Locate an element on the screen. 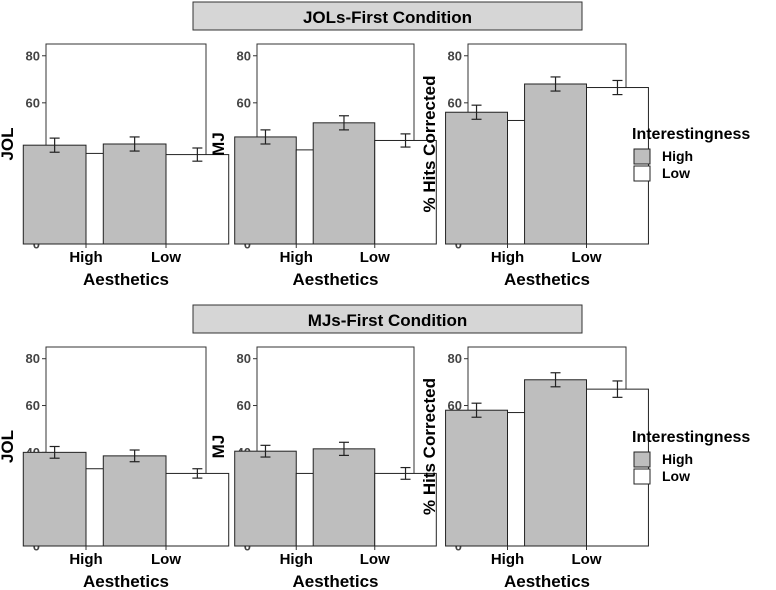  condition-title: JOLs-First Condition is located at coordinates (387, 17).